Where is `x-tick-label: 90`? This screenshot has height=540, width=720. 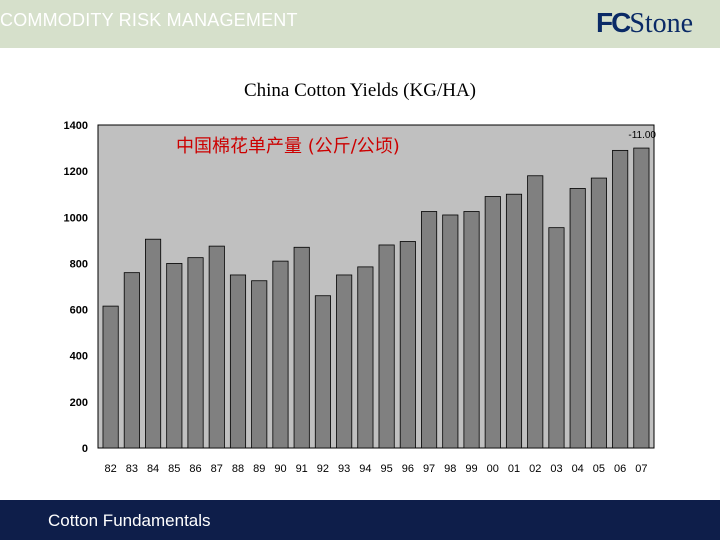 x-tick-label: 90 is located at coordinates (280, 469).